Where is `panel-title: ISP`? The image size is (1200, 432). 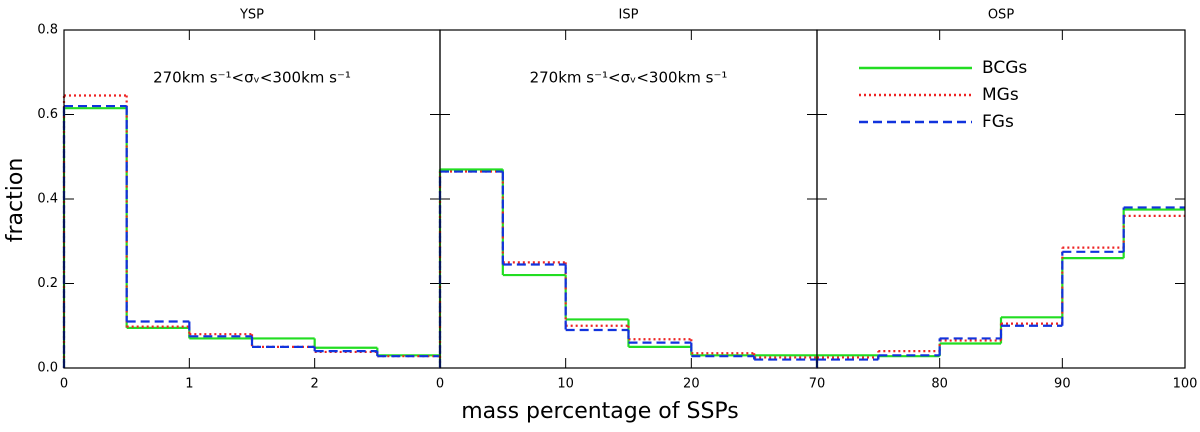 panel-title: ISP is located at coordinates (629, 15).